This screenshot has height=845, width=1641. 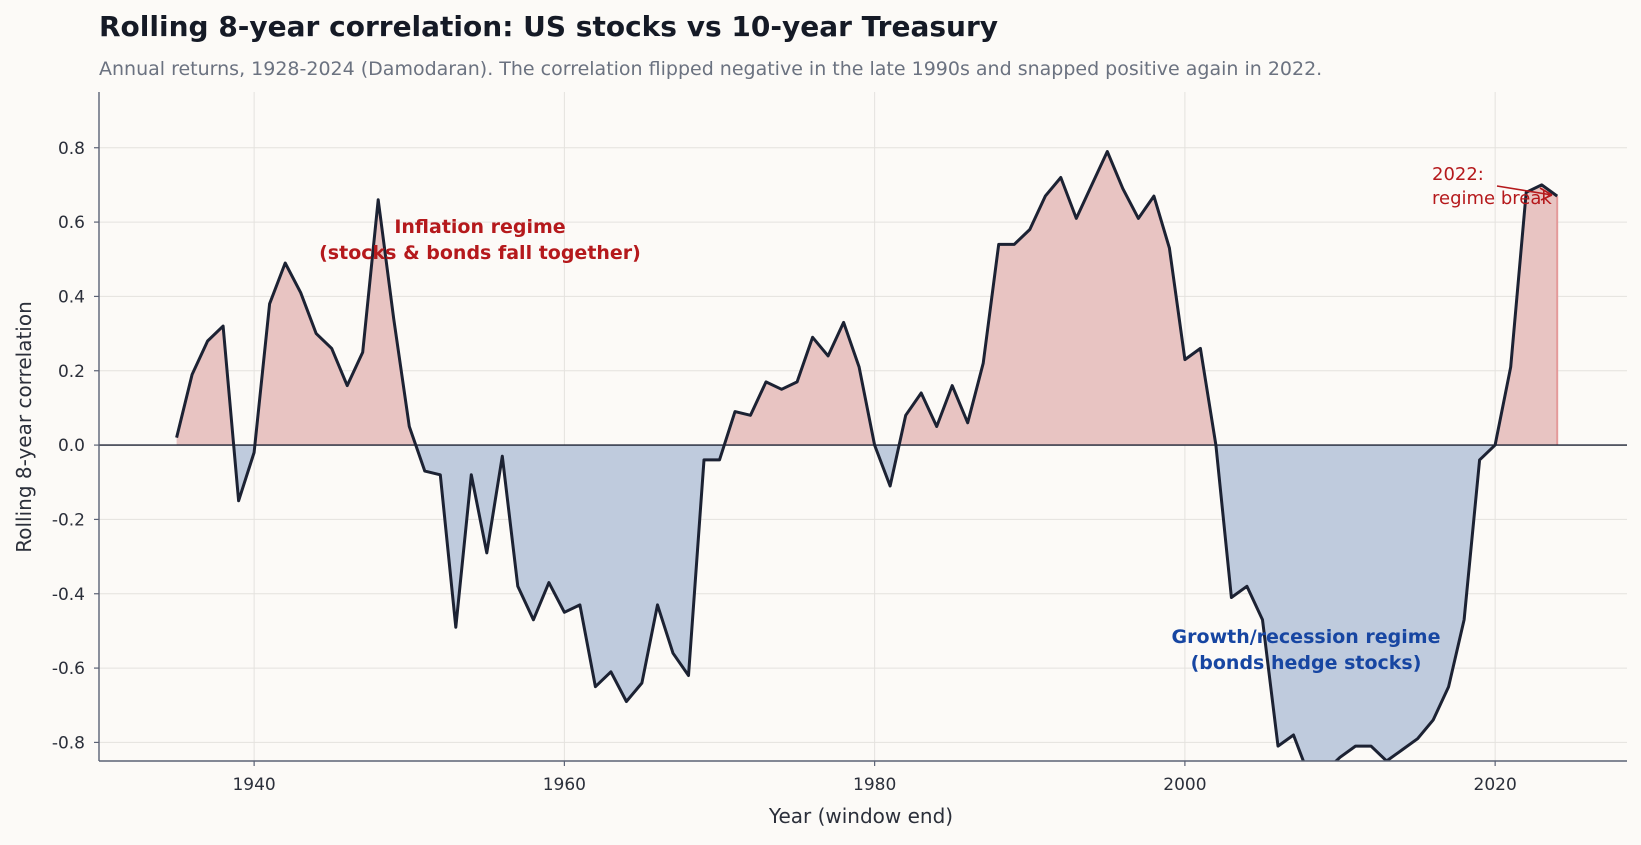 I want to click on data-point-1985, so click(x=952, y=386).